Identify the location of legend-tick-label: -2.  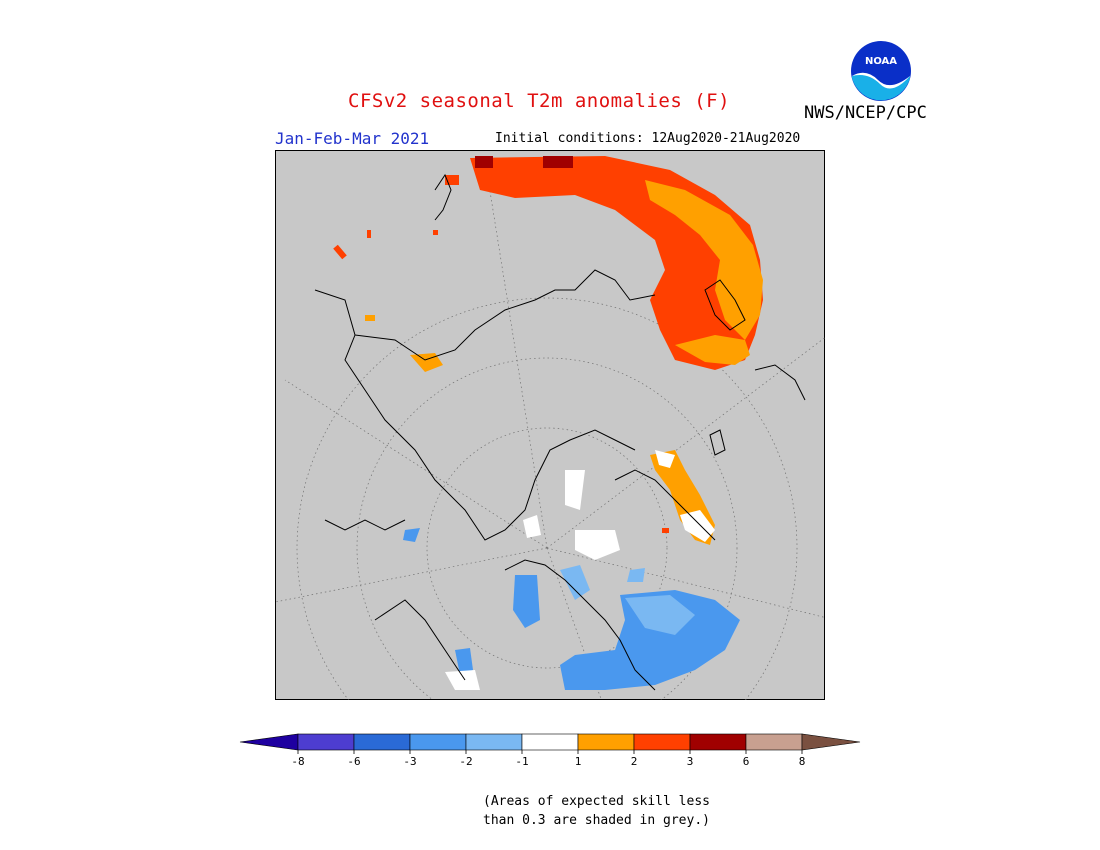
(465, 761).